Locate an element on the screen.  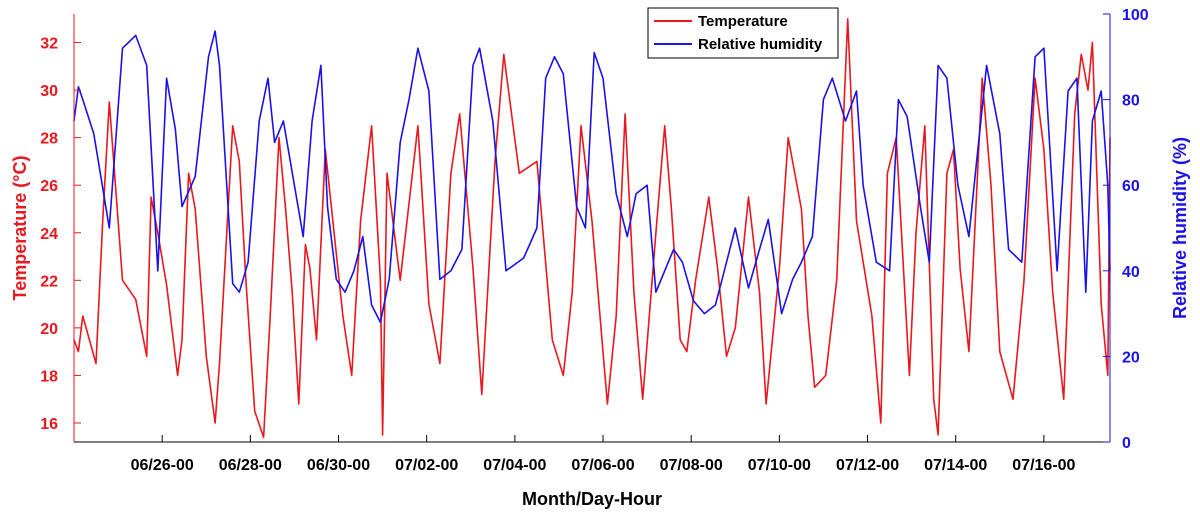
y-left-tick-label: 26 is located at coordinates (49, 186).